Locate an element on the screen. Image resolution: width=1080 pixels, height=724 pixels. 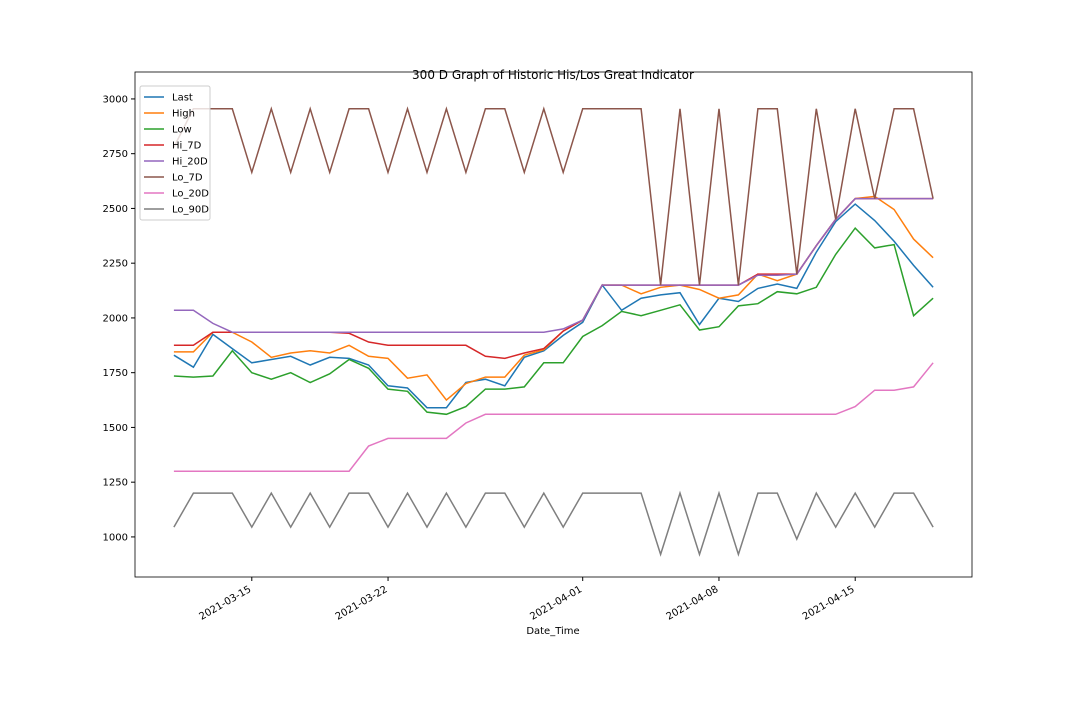
x-tick-label: 2021-03-22 is located at coordinates (362, 603).